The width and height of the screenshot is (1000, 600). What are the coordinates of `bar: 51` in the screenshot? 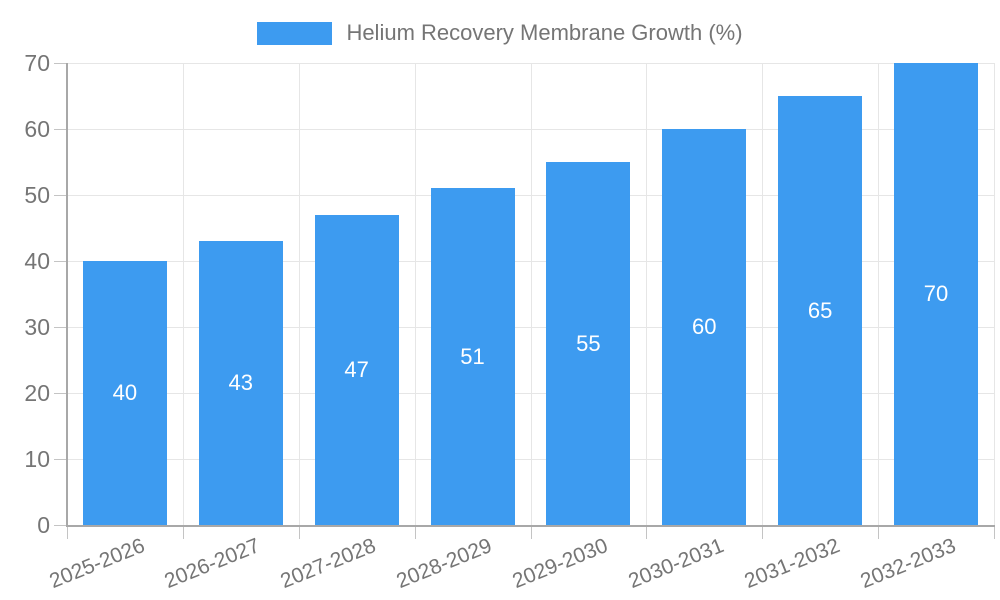 It's located at (472, 356).